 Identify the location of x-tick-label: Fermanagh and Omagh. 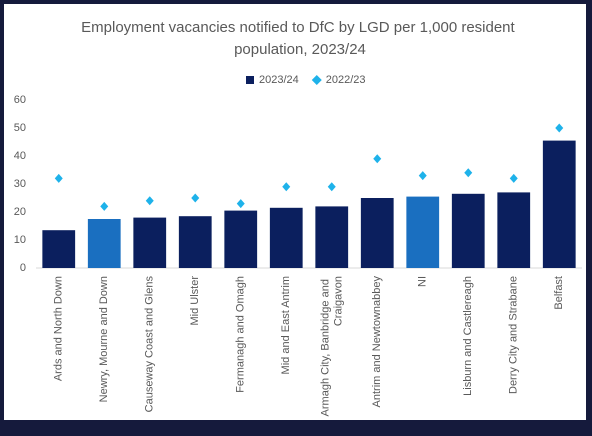
(241, 334).